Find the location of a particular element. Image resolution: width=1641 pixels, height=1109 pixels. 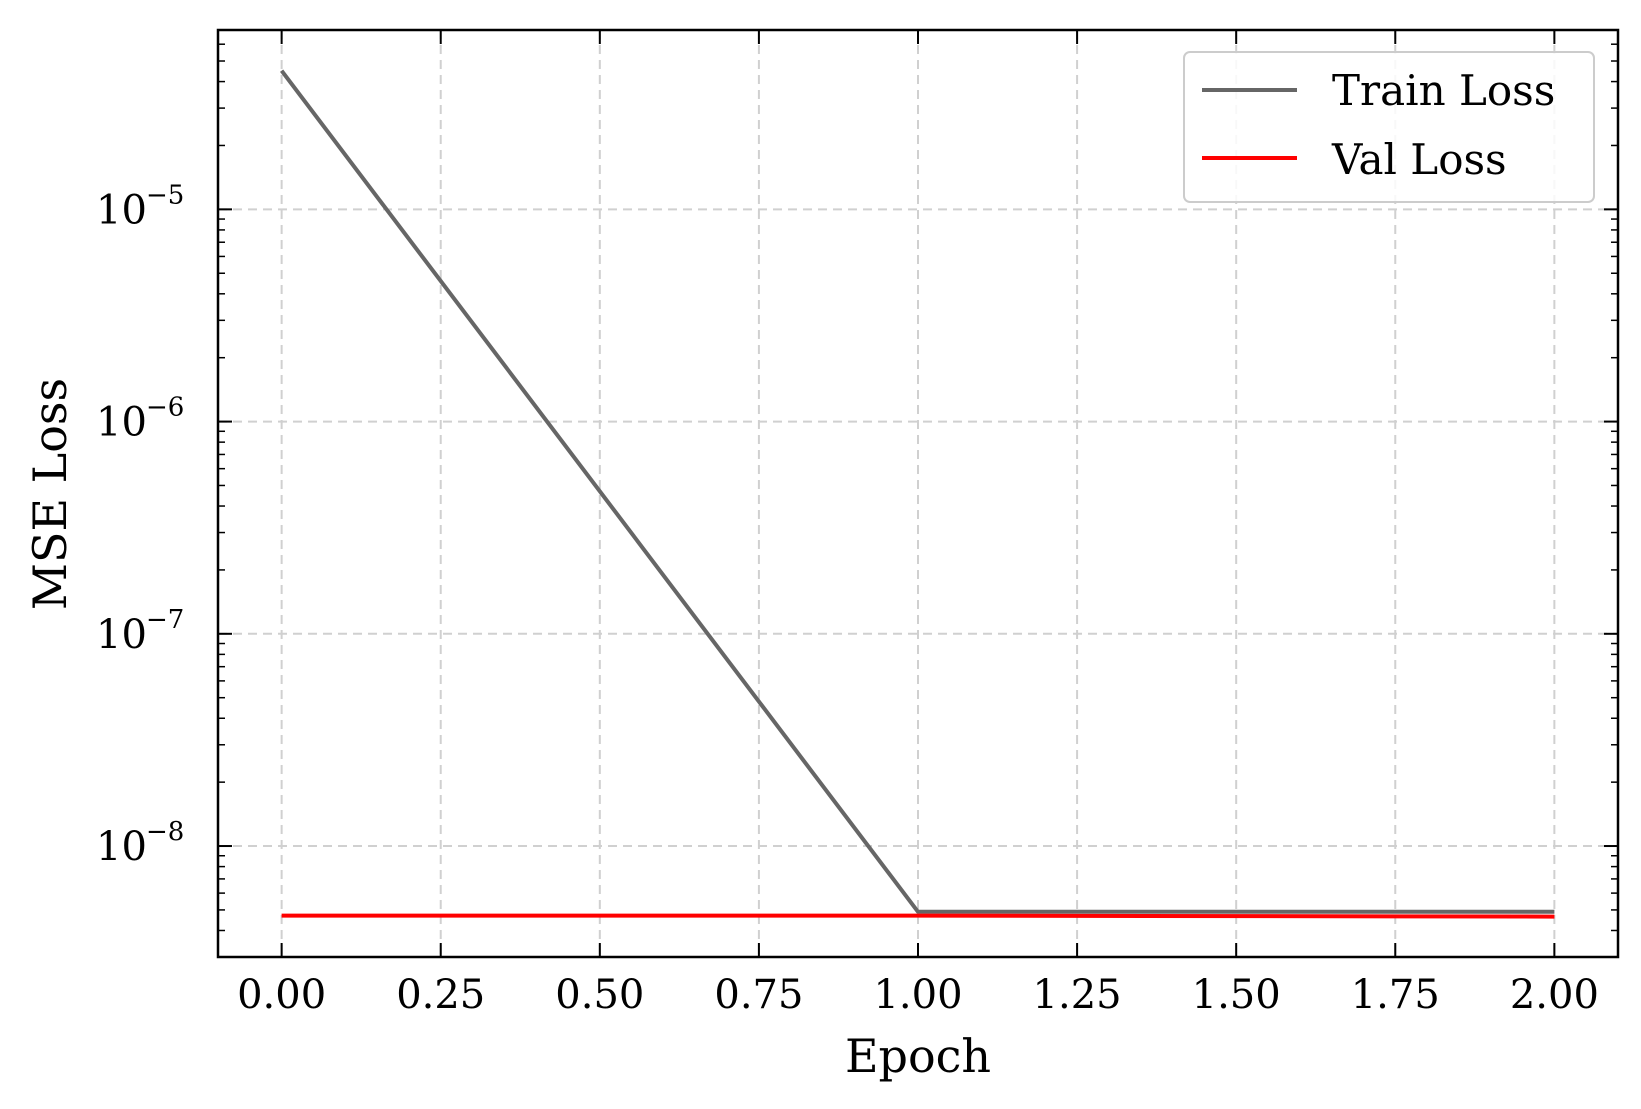

y-axis-title: MSE Loss is located at coordinates (50, 494).